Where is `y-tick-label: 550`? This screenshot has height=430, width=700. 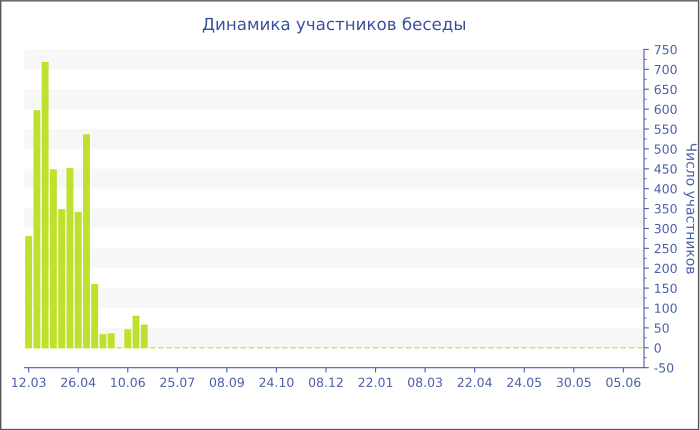
y-tick-label: 550 is located at coordinates (665, 129).